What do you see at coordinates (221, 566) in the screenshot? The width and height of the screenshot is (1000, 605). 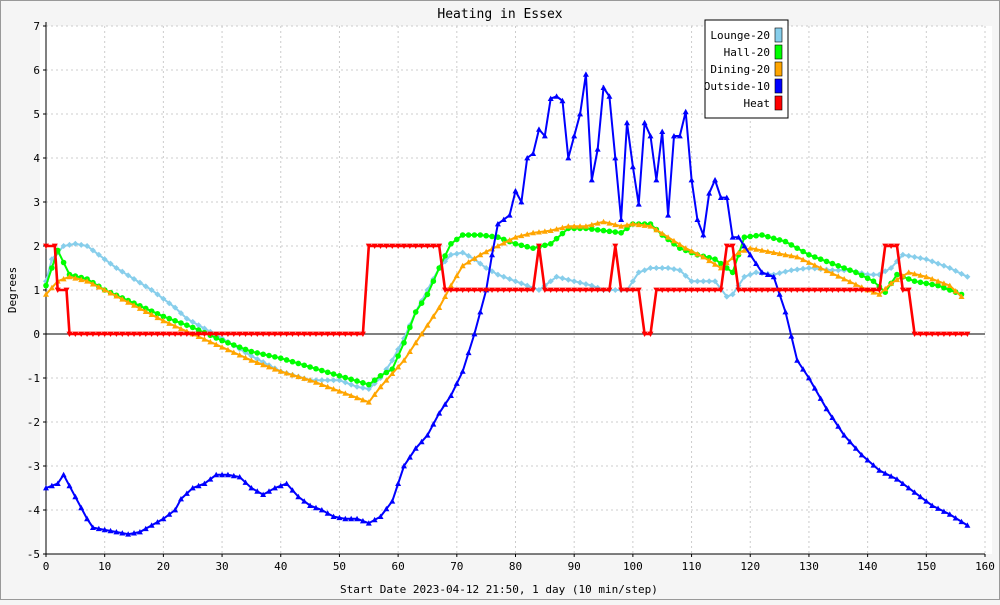 I see `x-tick-label: 30` at bounding box center [221, 566].